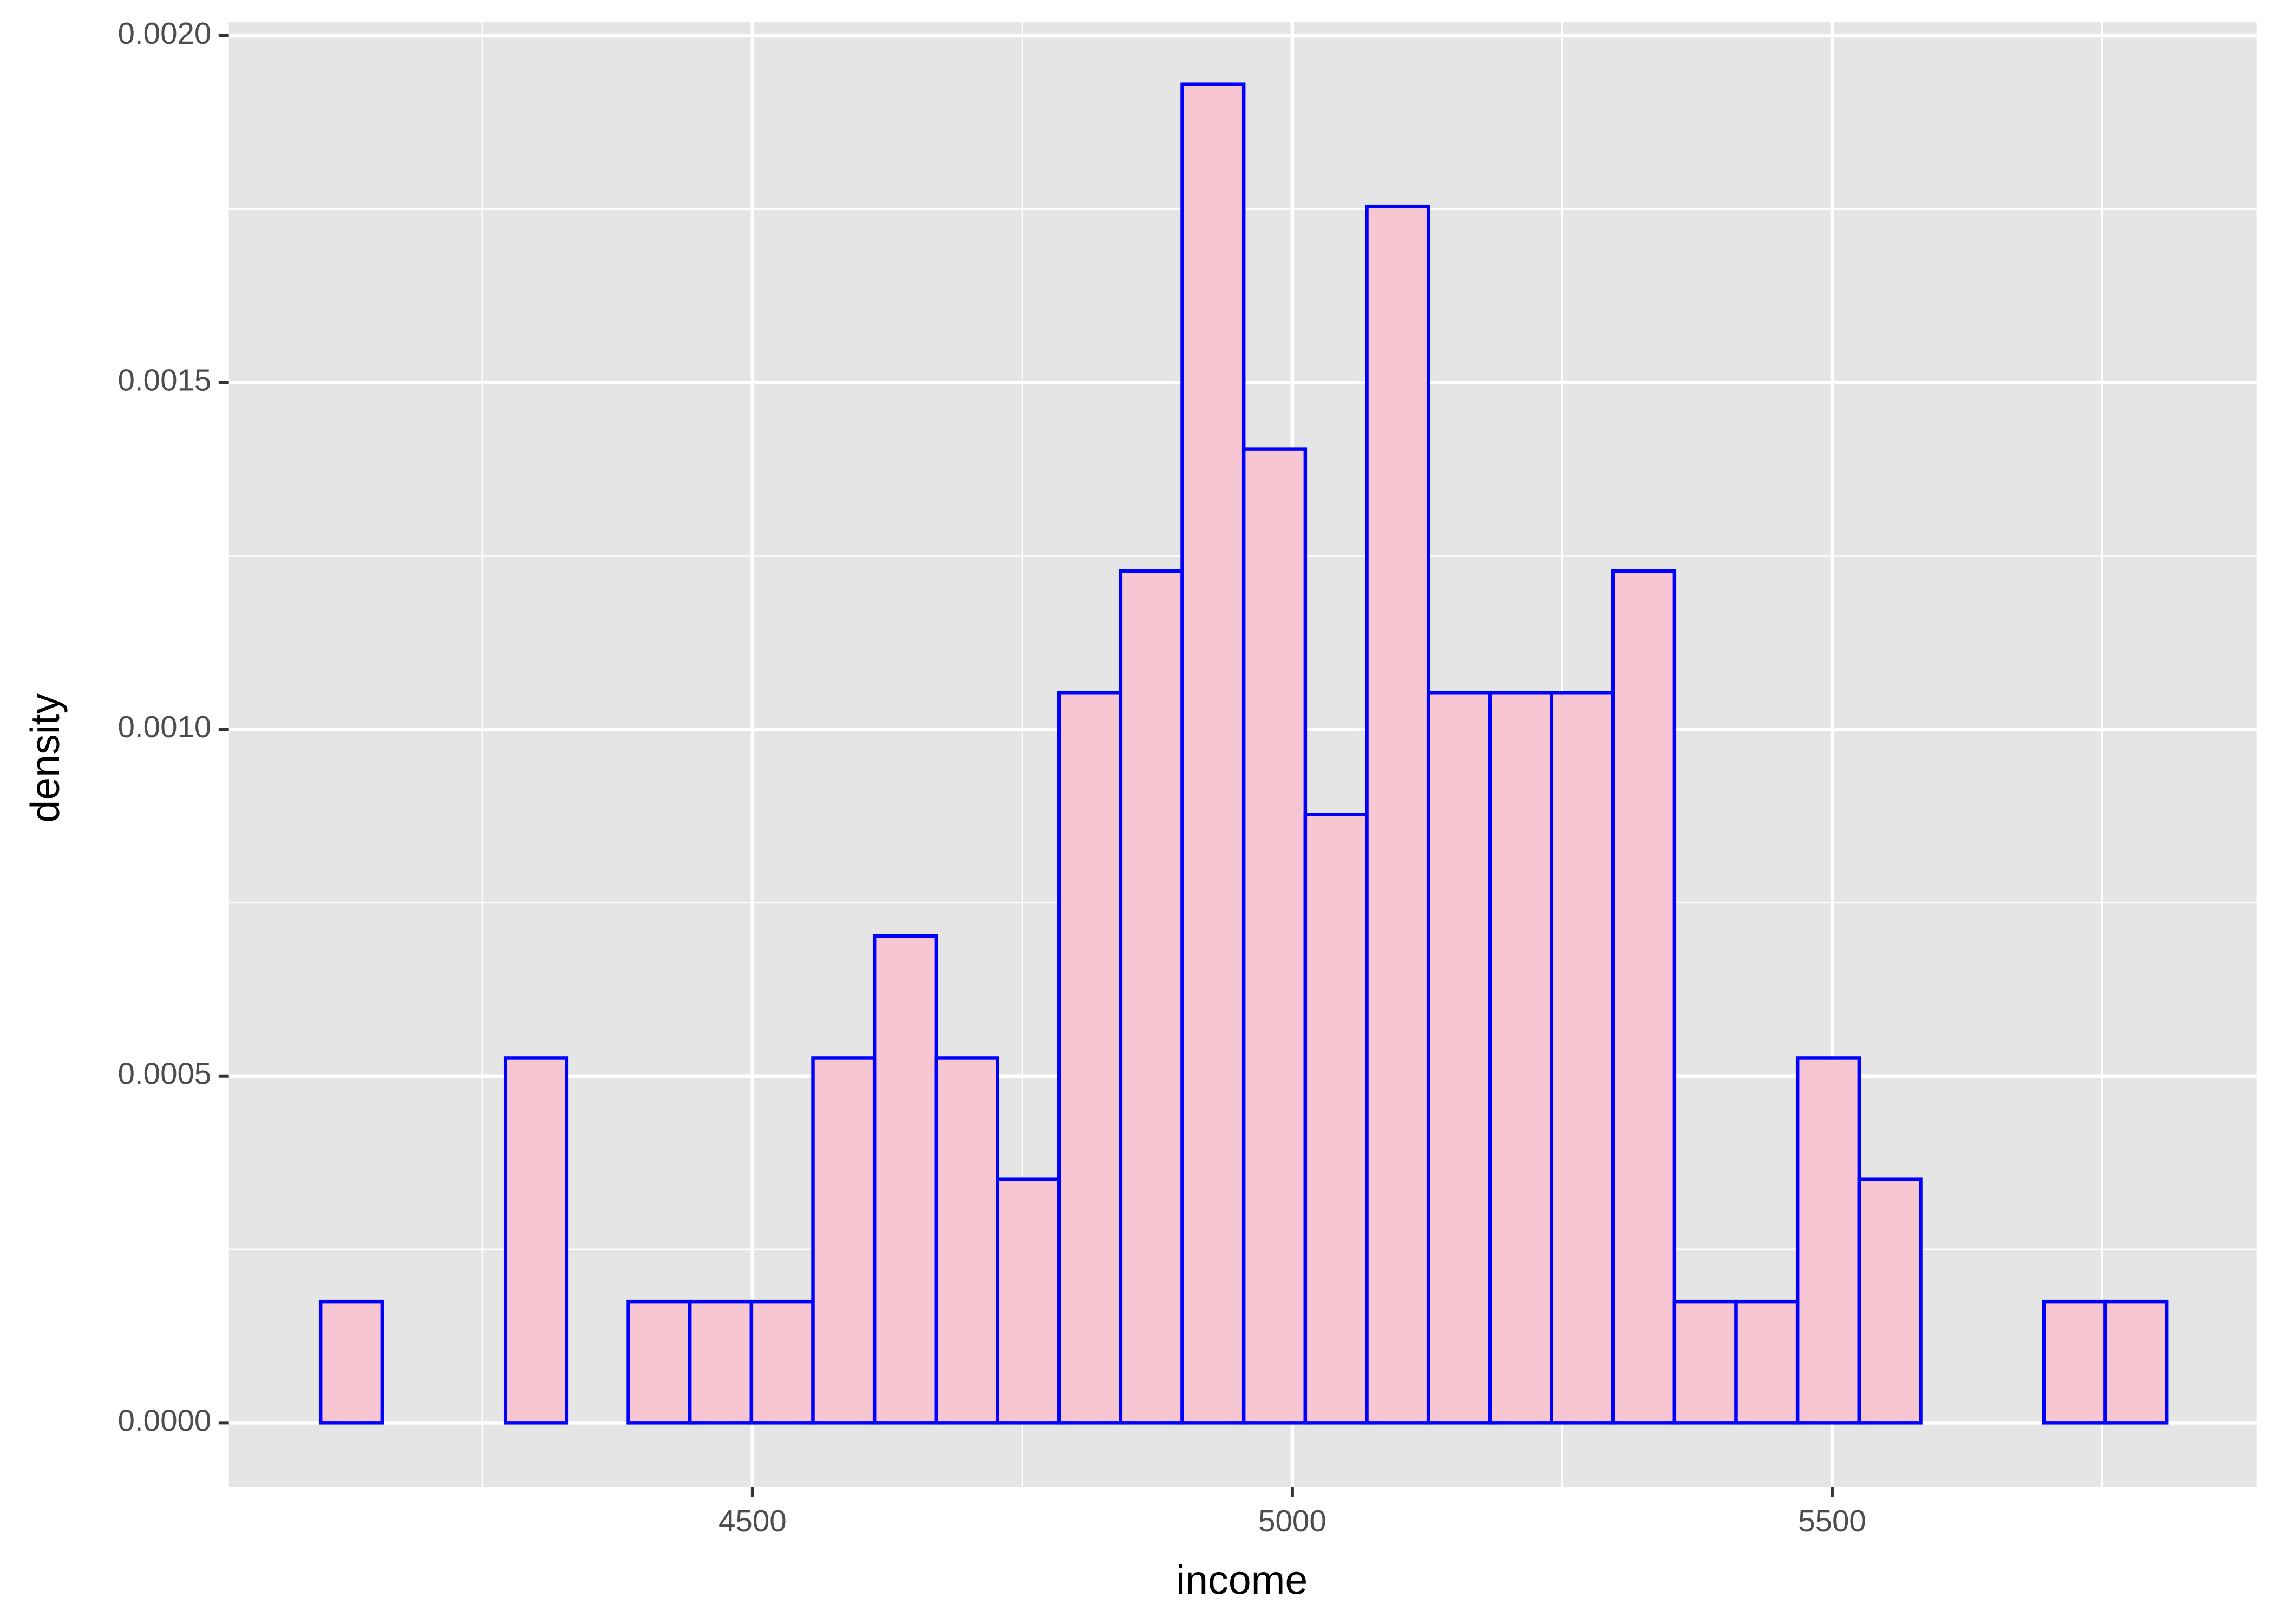 The image size is (2274, 1624). Describe the element at coordinates (165, 33) in the screenshot. I see `y-tick-label: 0.0020` at that location.